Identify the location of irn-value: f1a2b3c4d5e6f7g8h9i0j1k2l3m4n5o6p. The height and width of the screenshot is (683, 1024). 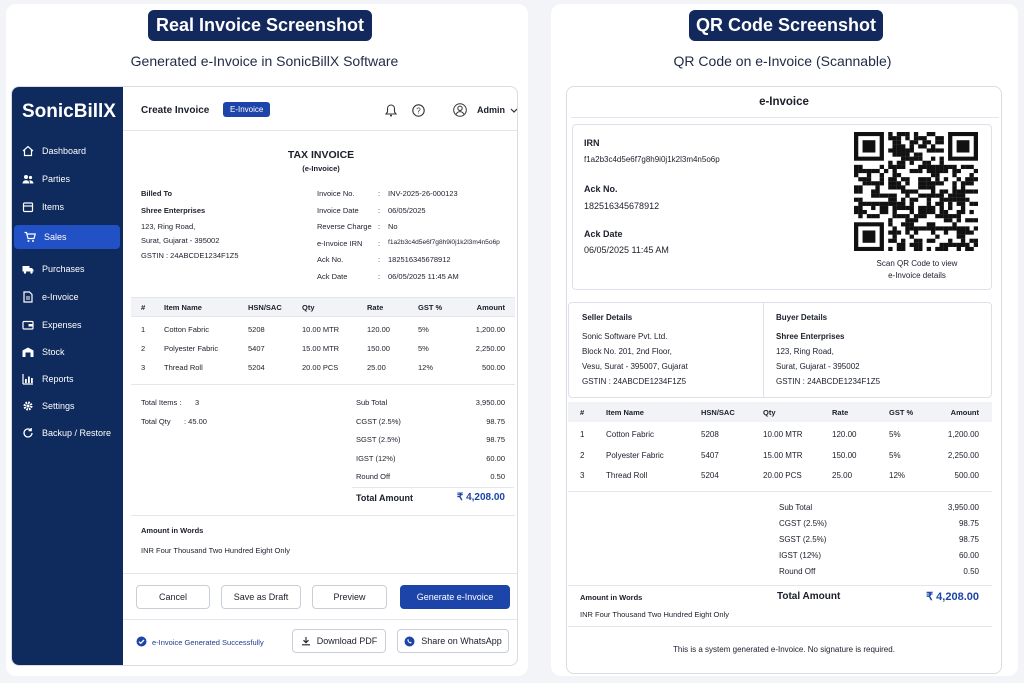
(652, 159).